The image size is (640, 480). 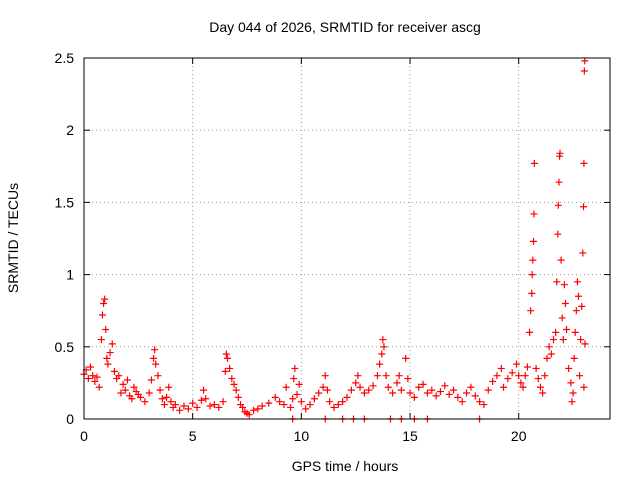 What do you see at coordinates (70, 275) in the screenshot?
I see `y-tick-label: 1` at bounding box center [70, 275].